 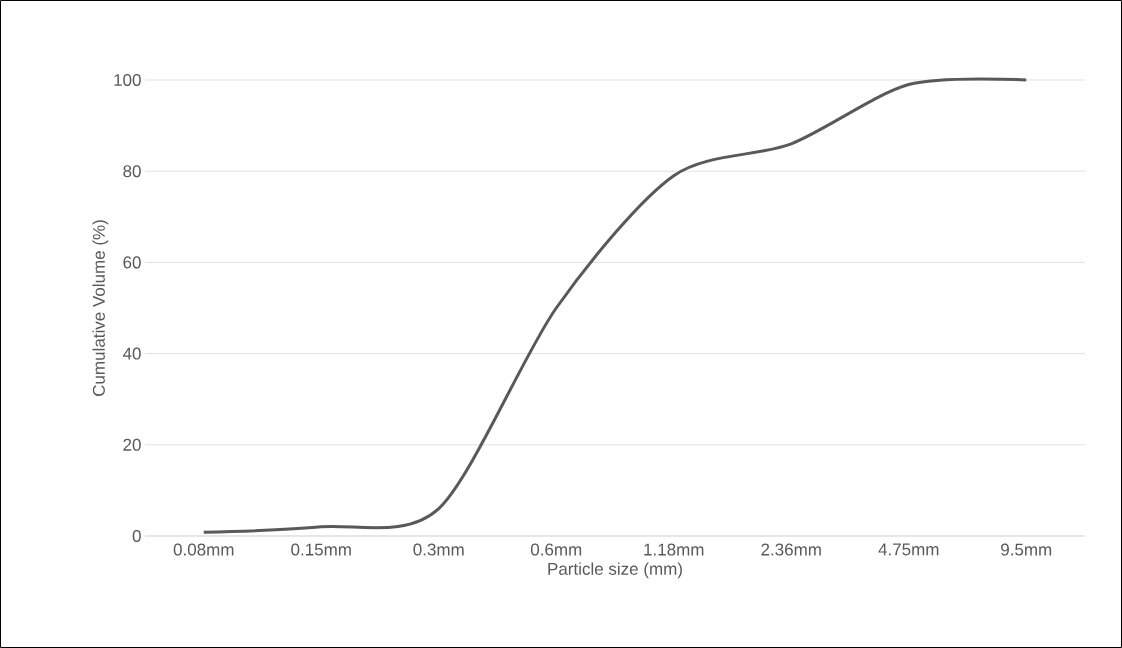 What do you see at coordinates (1026, 549) in the screenshot?
I see `x-tick-label: 9.5mm` at bounding box center [1026, 549].